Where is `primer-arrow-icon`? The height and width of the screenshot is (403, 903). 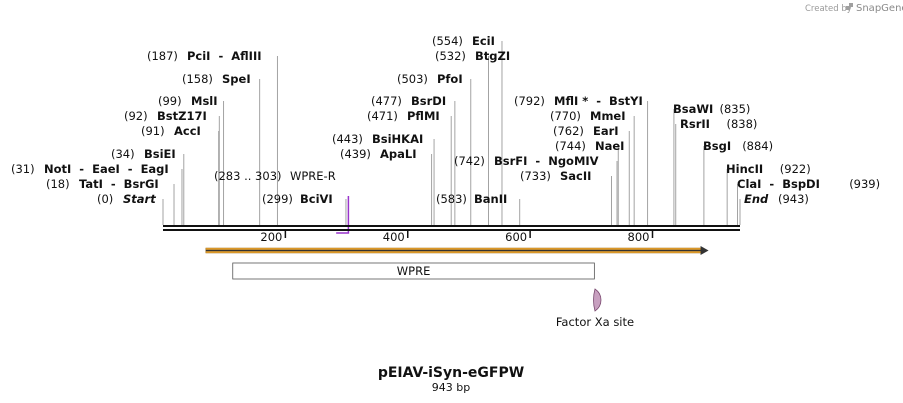
primer-arrow-icon is located at coordinates (343, 215).